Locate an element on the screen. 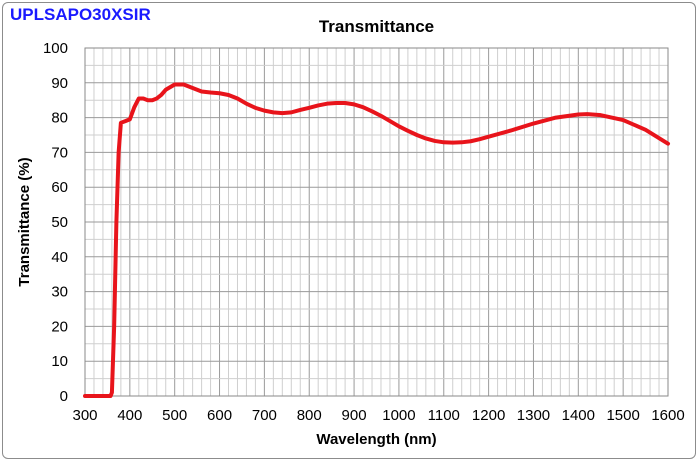 The image size is (700, 463). x-tick-label: 700 is located at coordinates (264, 415).